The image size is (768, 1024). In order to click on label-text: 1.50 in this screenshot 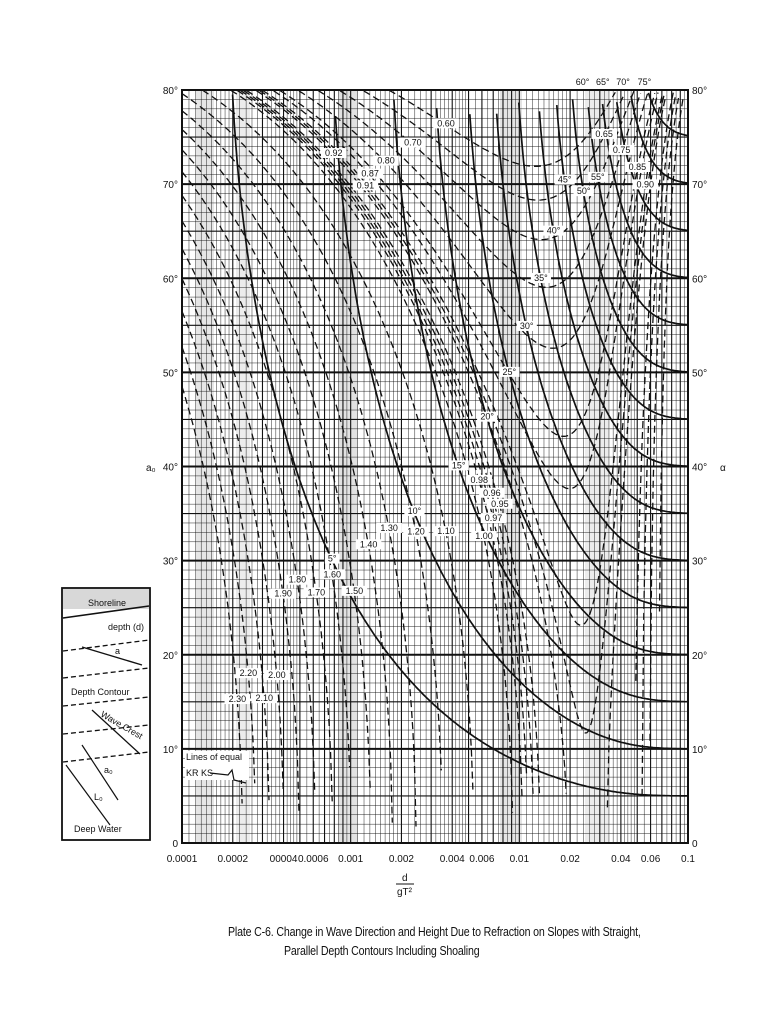, I will do `click(355, 591)`.